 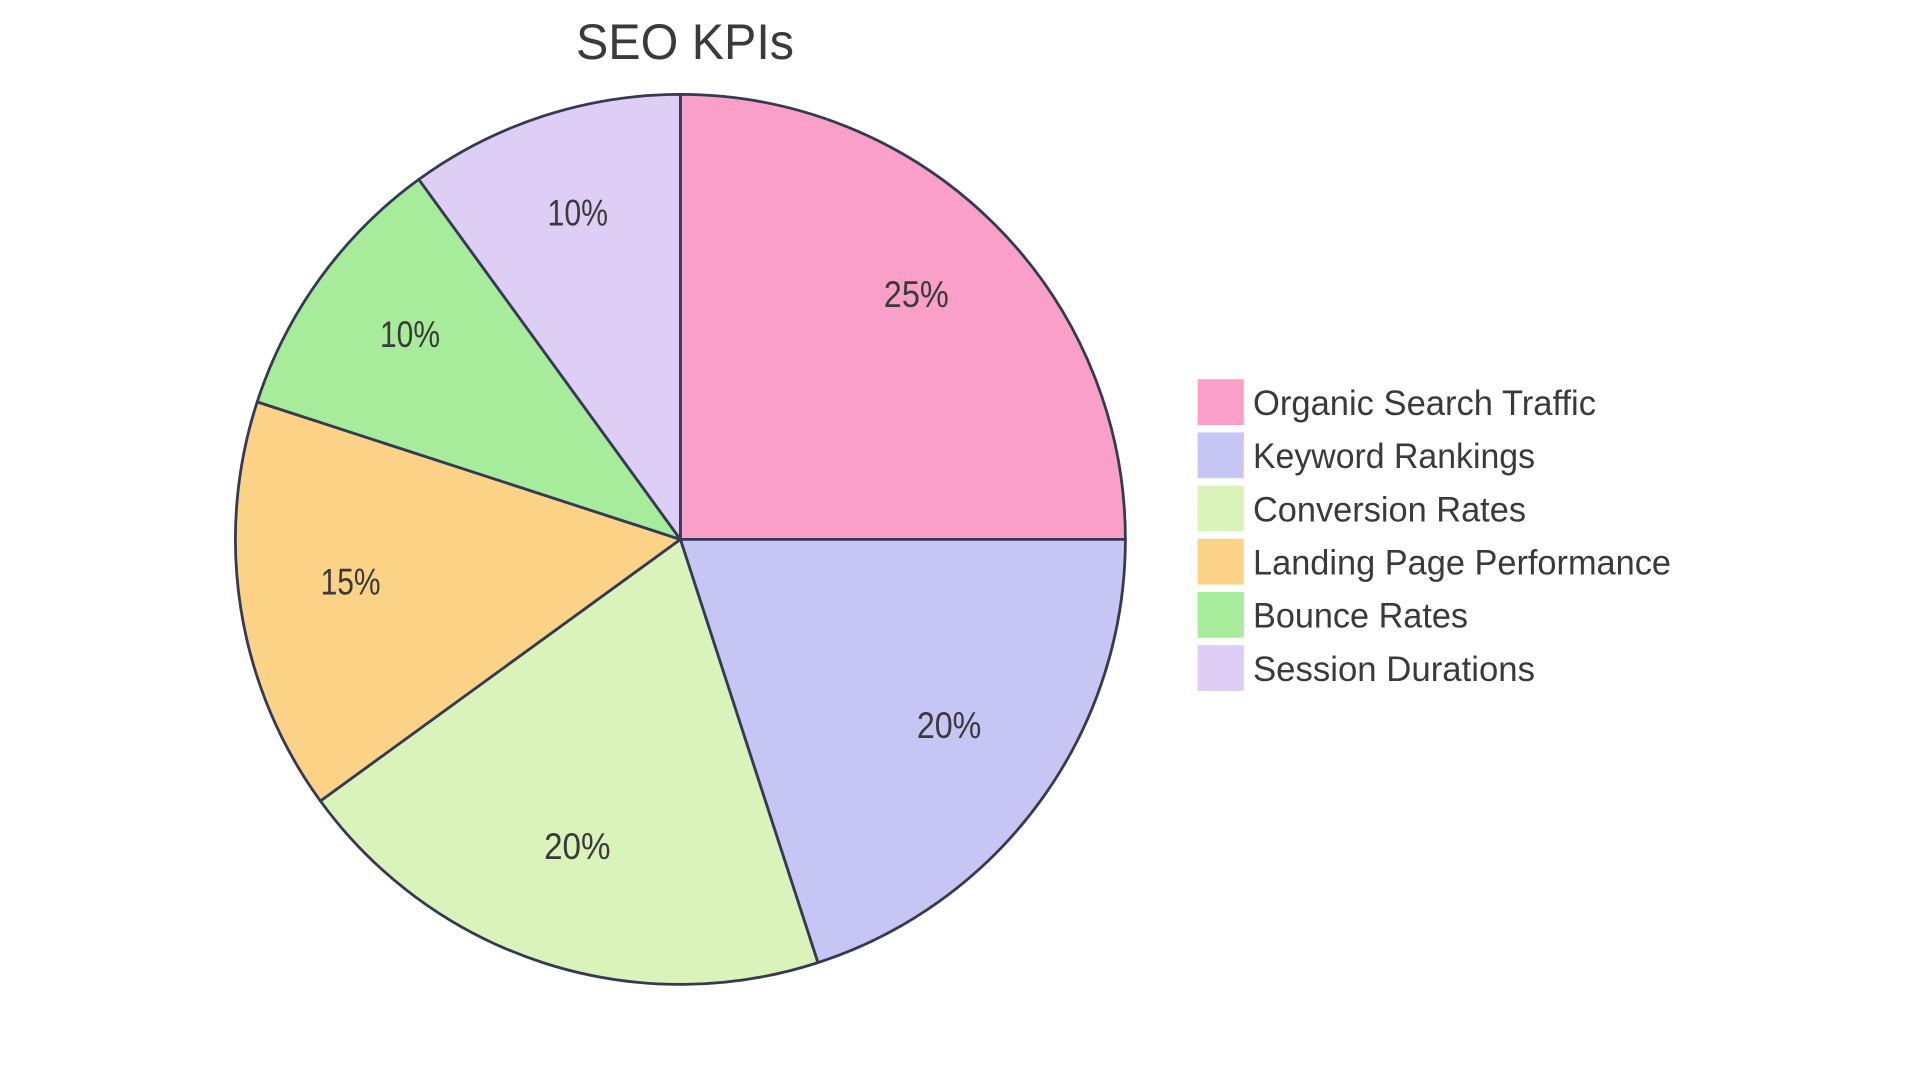 I want to click on svg-text: 25%, so click(x=916, y=294).